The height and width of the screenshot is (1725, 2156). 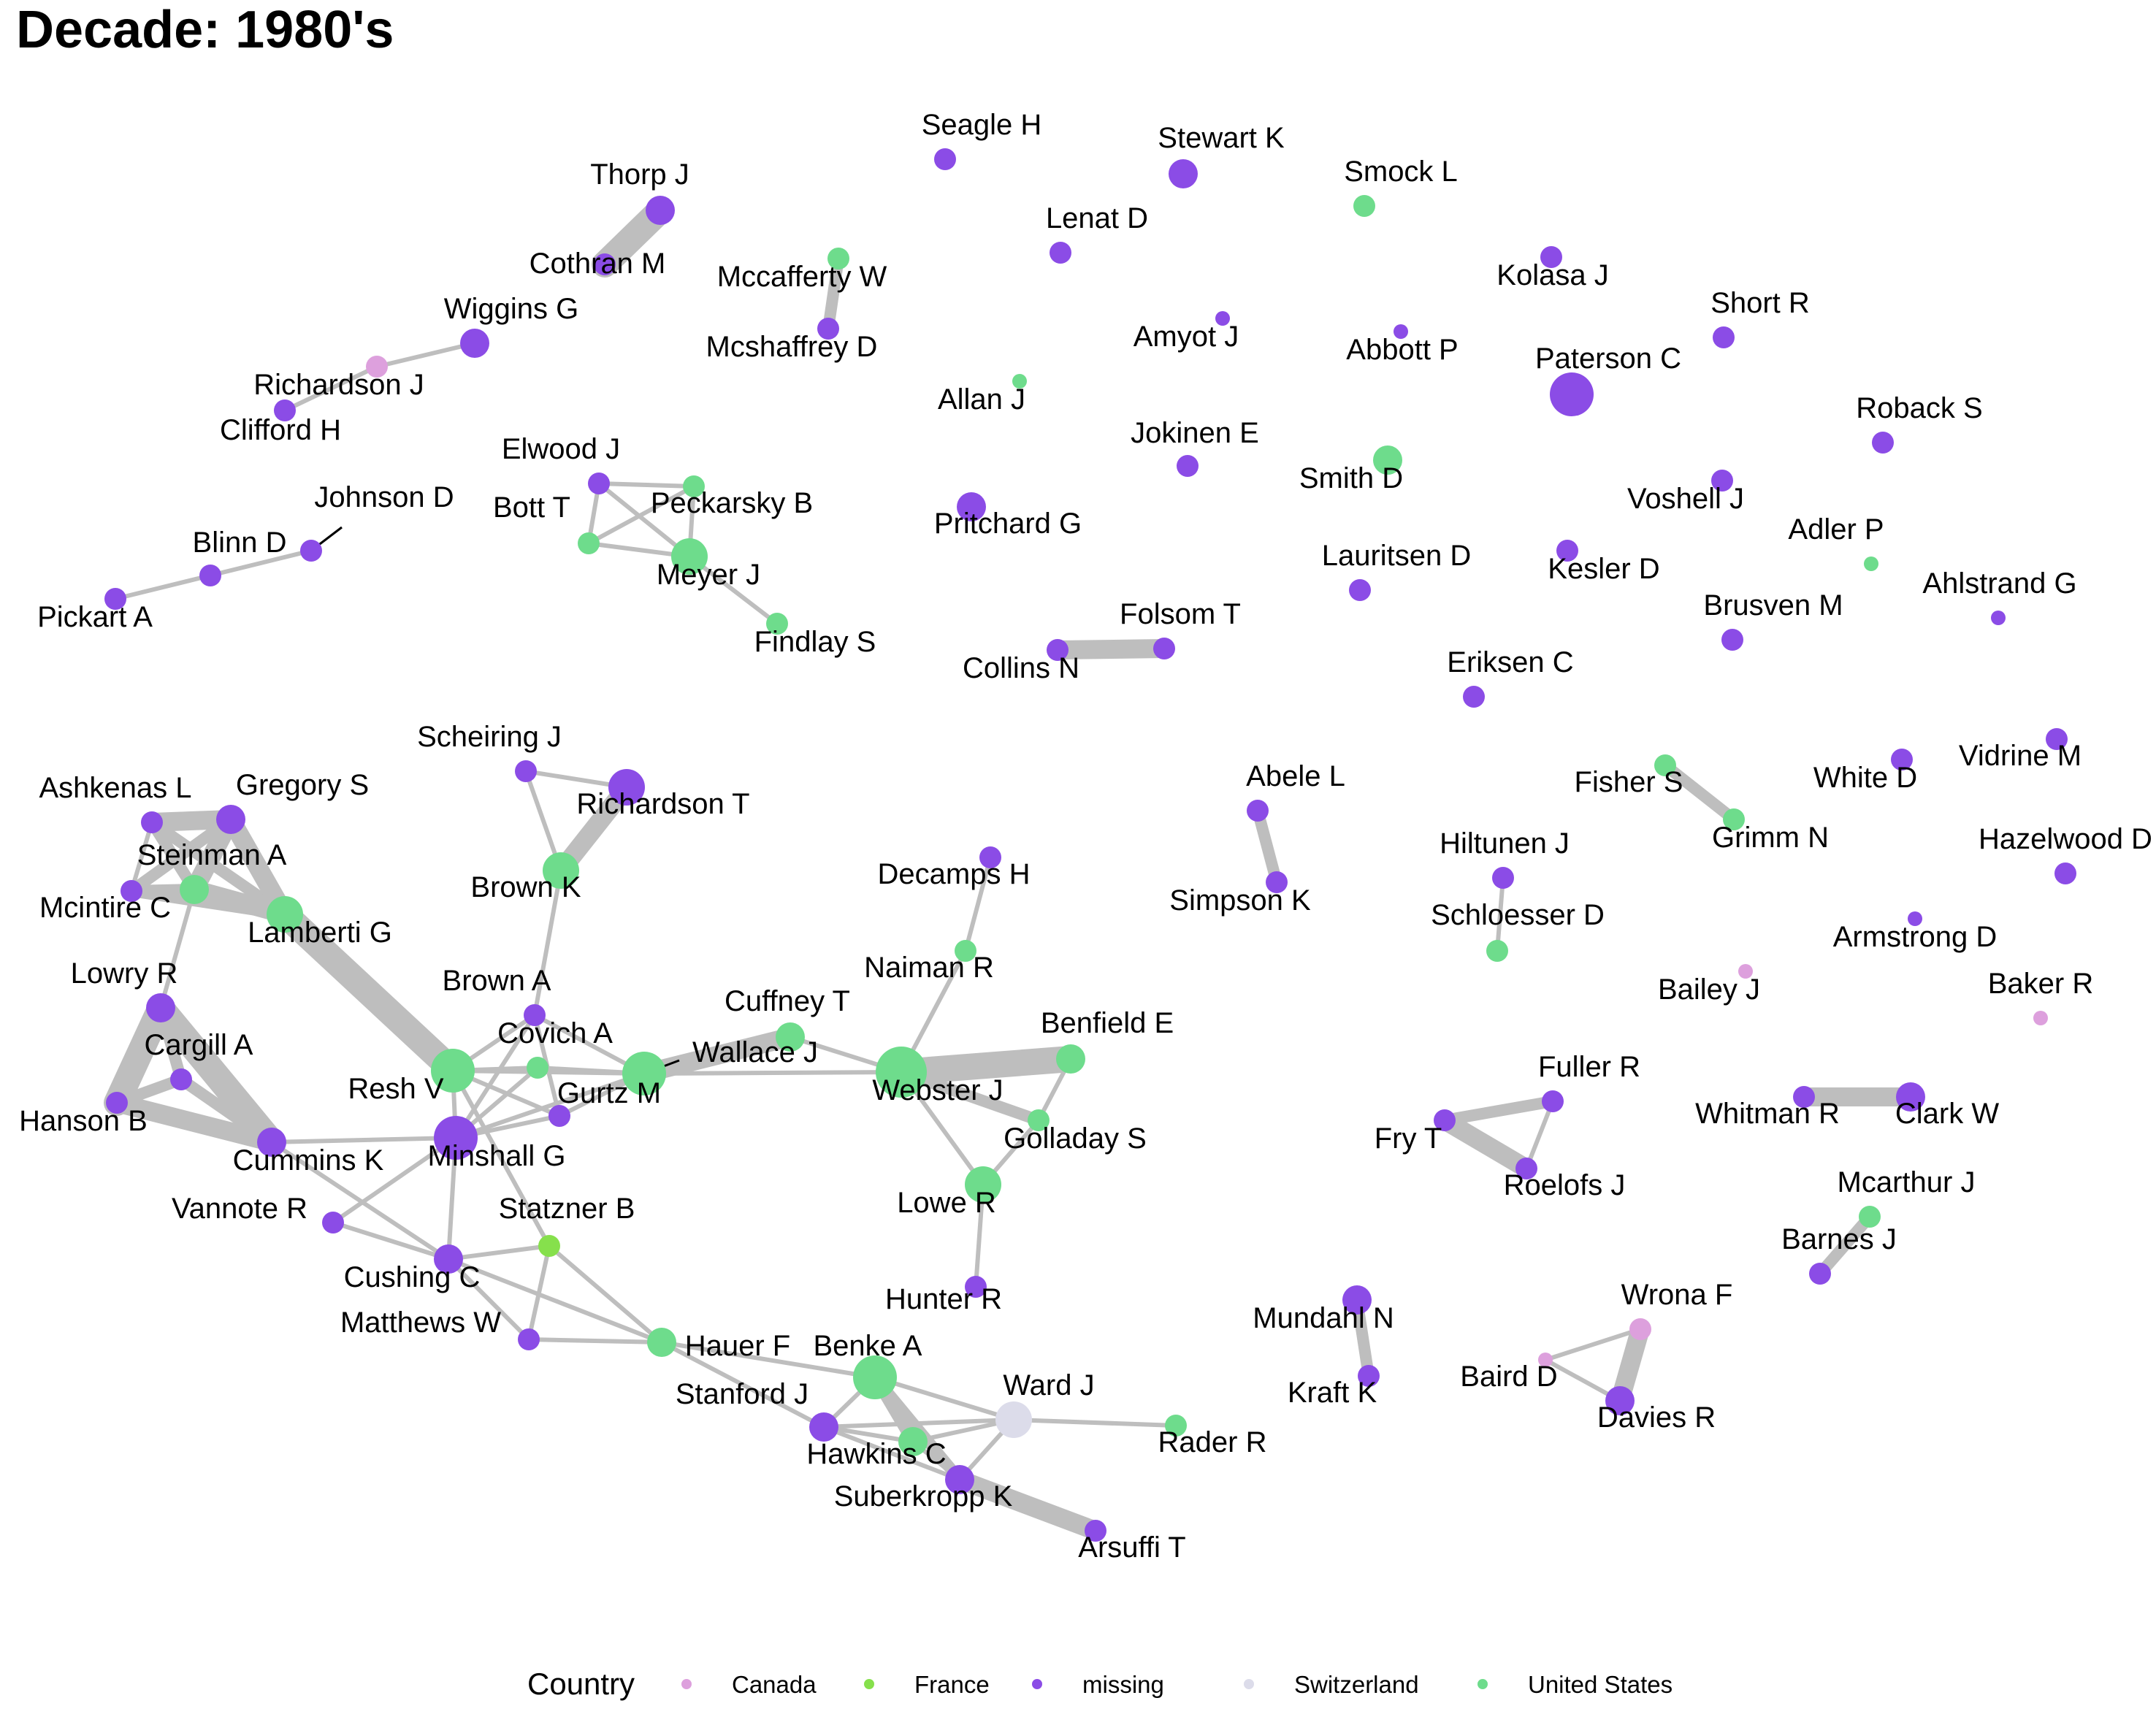 I want to click on node-label: Roelofs J, so click(x=1565, y=1185).